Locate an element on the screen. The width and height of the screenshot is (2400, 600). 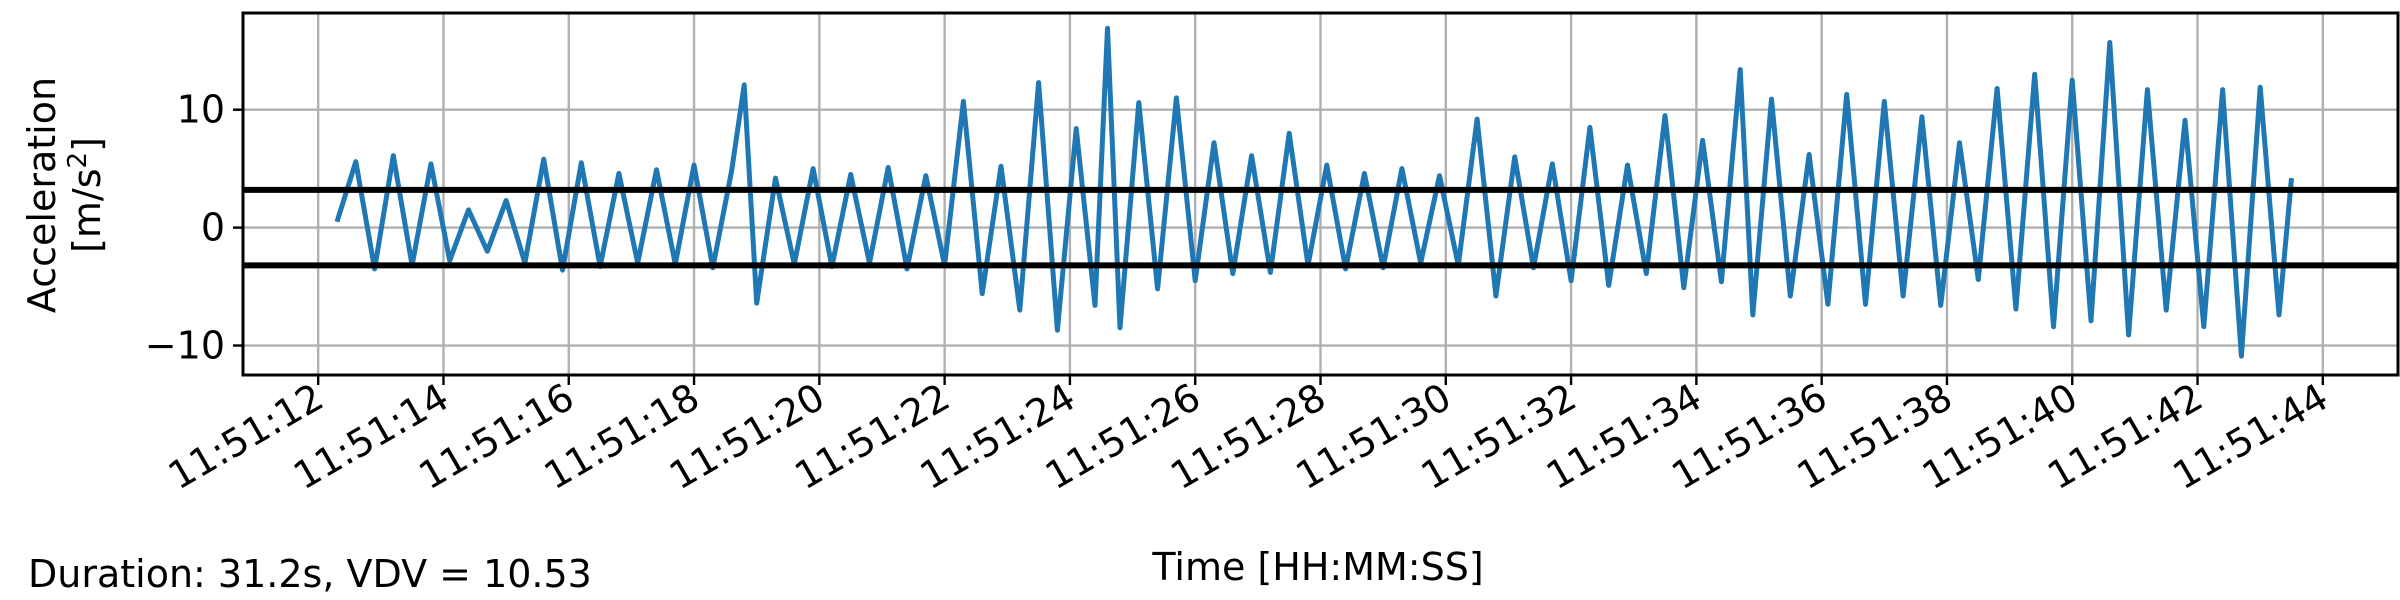
x-axis-label: Time [HH:MM:SS] is located at coordinates (1317, 567).